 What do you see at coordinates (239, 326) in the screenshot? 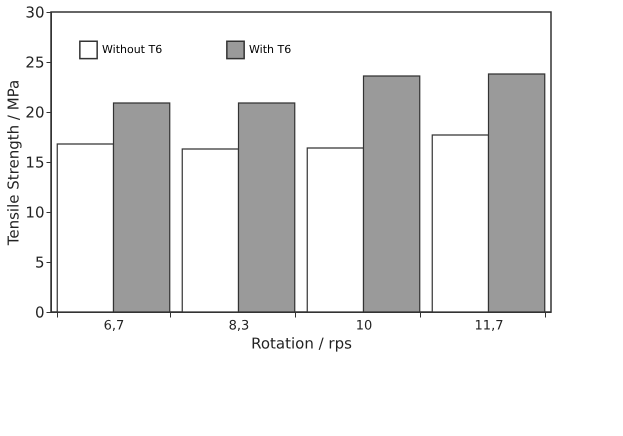
I see `x-tick-label: 8,3` at bounding box center [239, 326].